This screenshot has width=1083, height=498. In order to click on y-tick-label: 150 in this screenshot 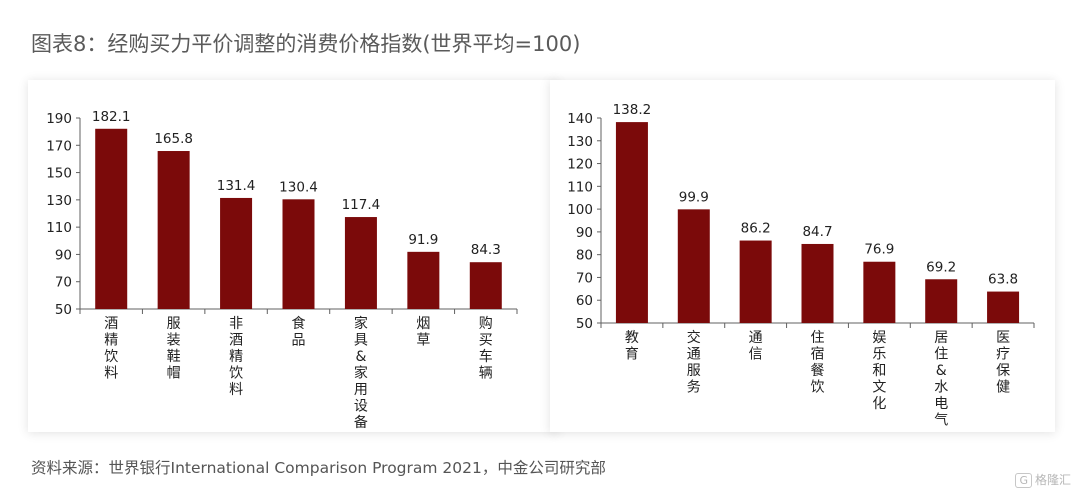, I will do `click(59, 174)`.